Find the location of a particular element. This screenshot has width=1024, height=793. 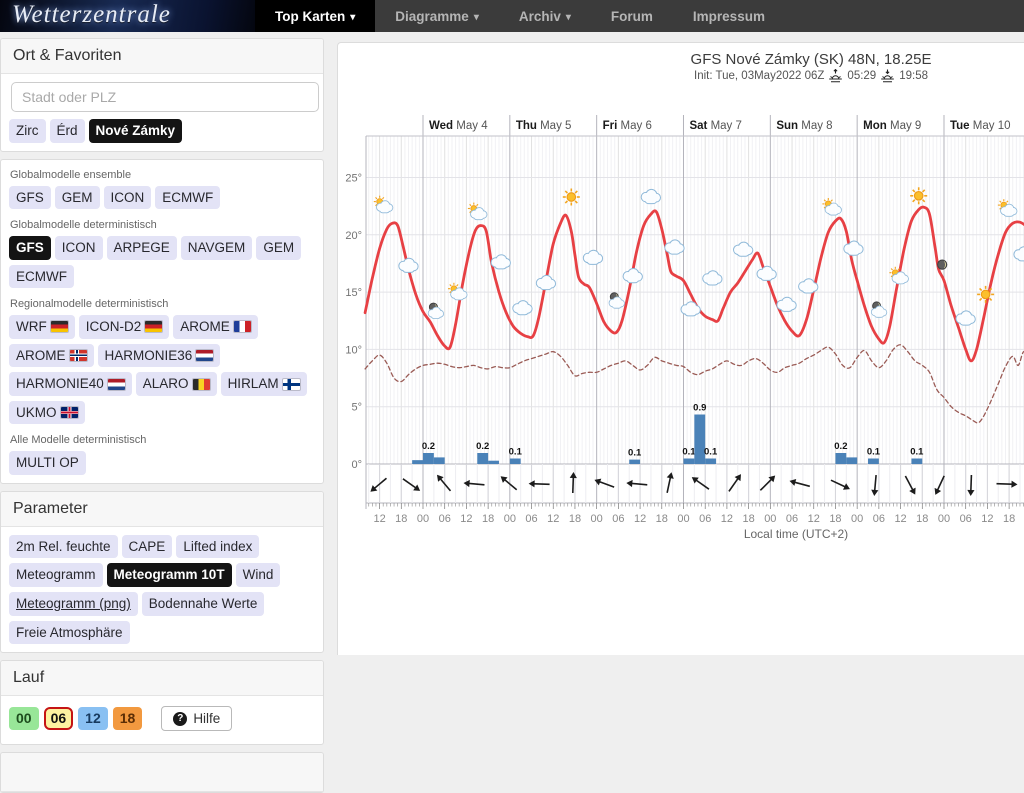

parameter-label: Meteogramm 10T is located at coordinates (169, 575).